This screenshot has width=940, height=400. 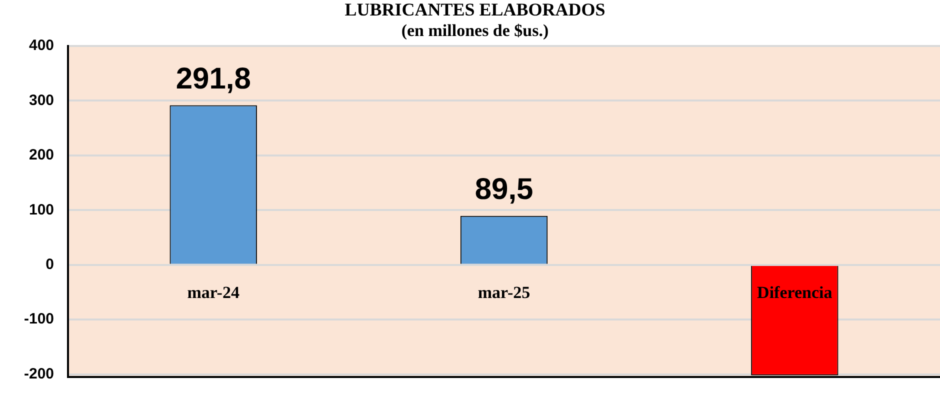 What do you see at coordinates (39, 373) in the screenshot?
I see `y-tick-label: -200` at bounding box center [39, 373].